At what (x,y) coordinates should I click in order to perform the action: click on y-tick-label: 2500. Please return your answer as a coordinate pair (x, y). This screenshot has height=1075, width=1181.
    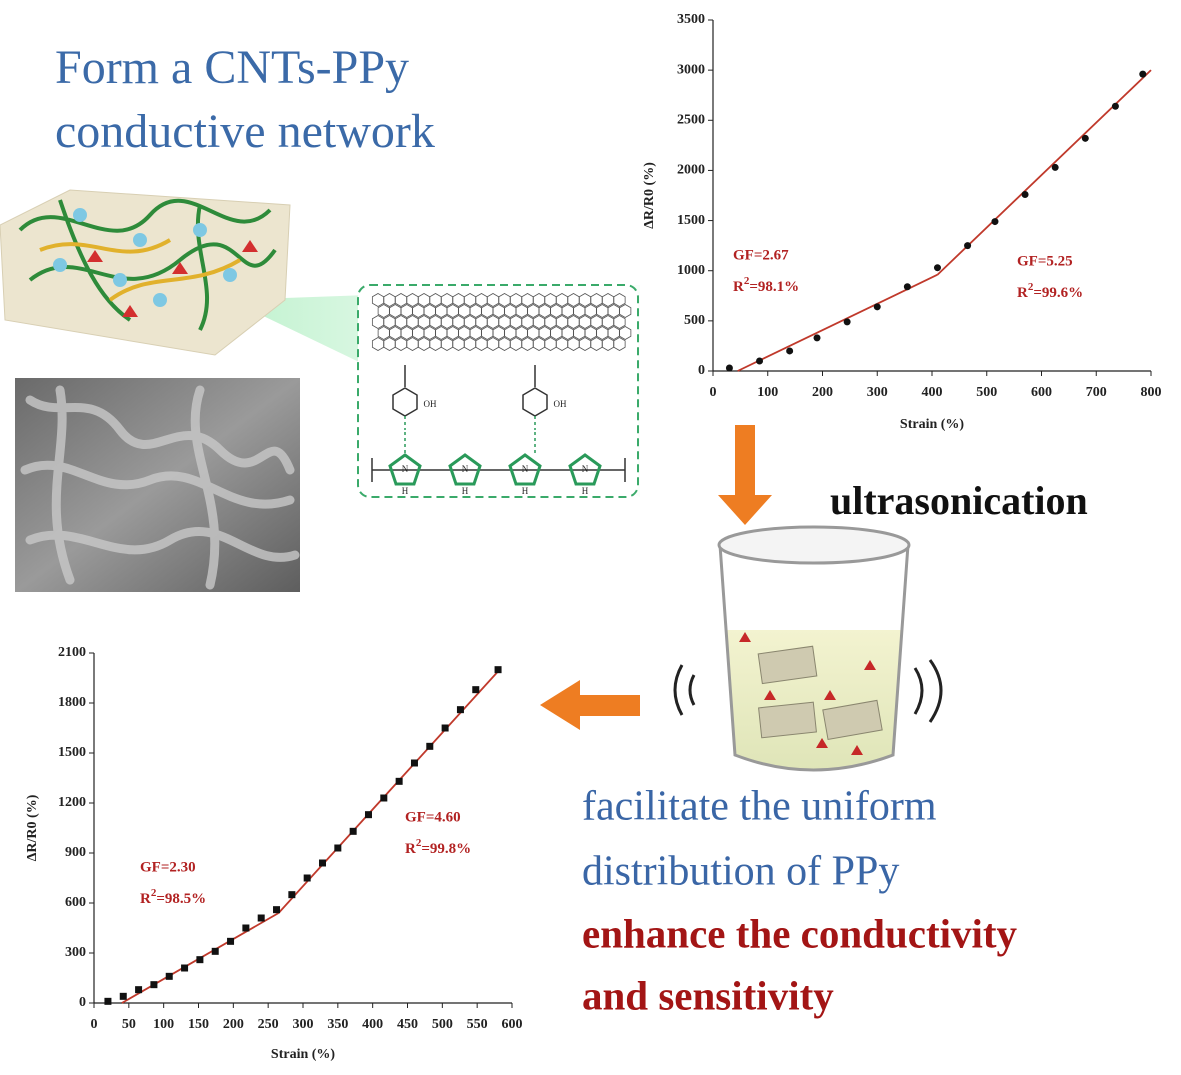
    Looking at the image, I should click on (691, 120).